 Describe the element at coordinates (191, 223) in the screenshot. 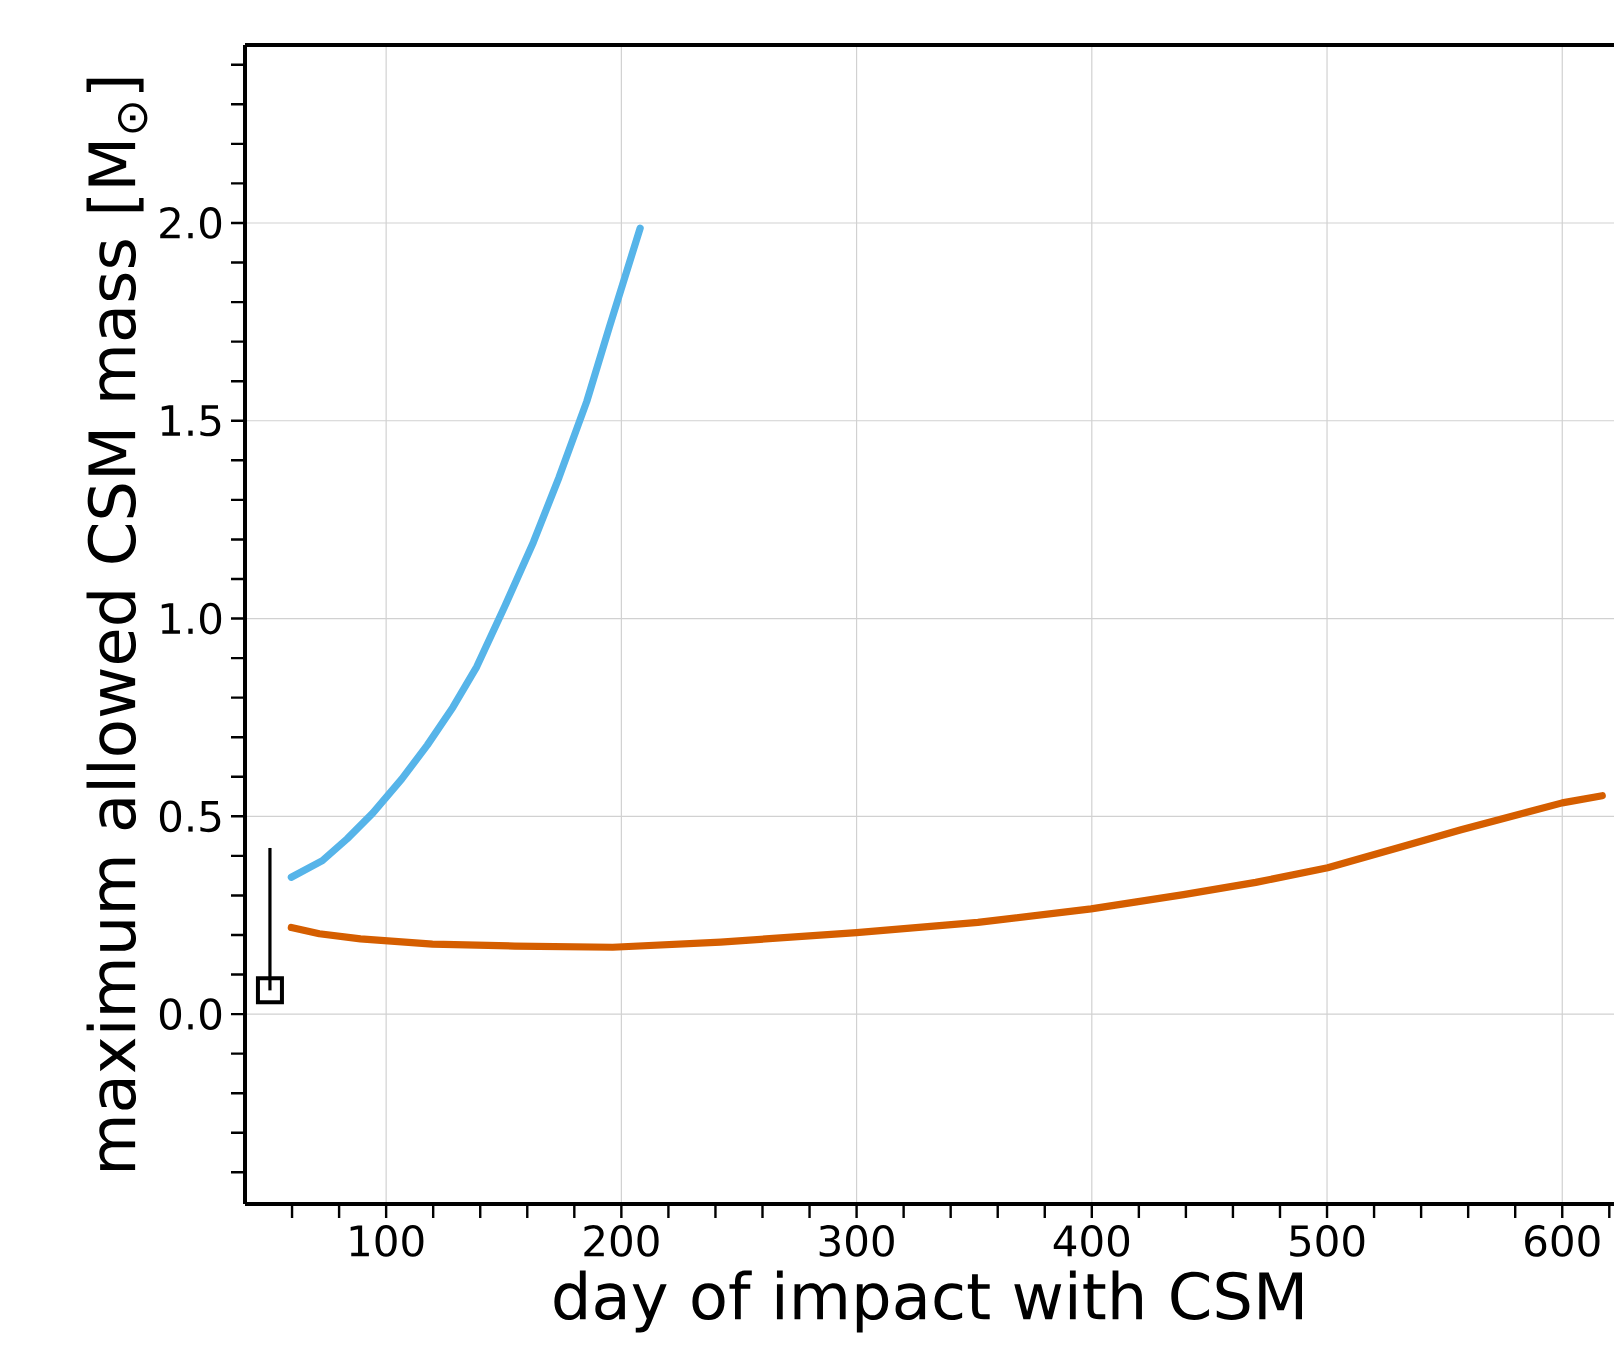

I see `y-tick-label: 2.0` at that location.